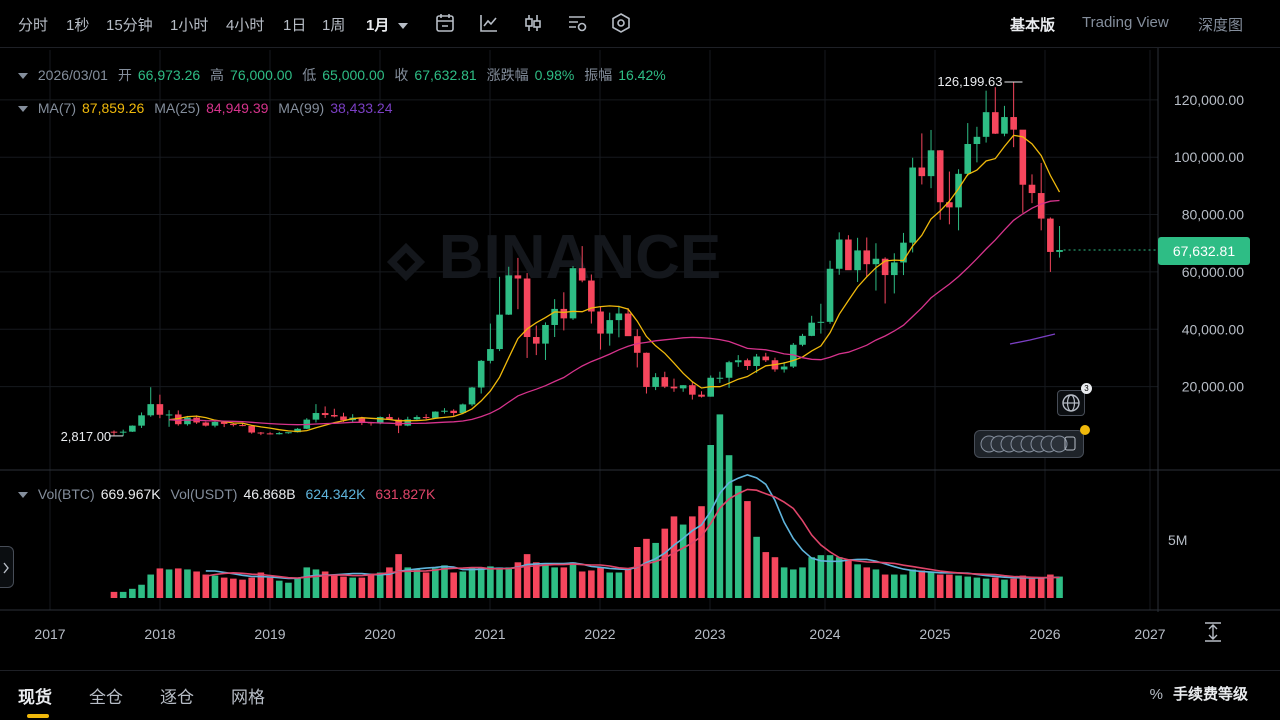 The image size is (1280, 720). Describe the element at coordinates (401, 75) in the screenshot. I see `close-label: 收` at that location.